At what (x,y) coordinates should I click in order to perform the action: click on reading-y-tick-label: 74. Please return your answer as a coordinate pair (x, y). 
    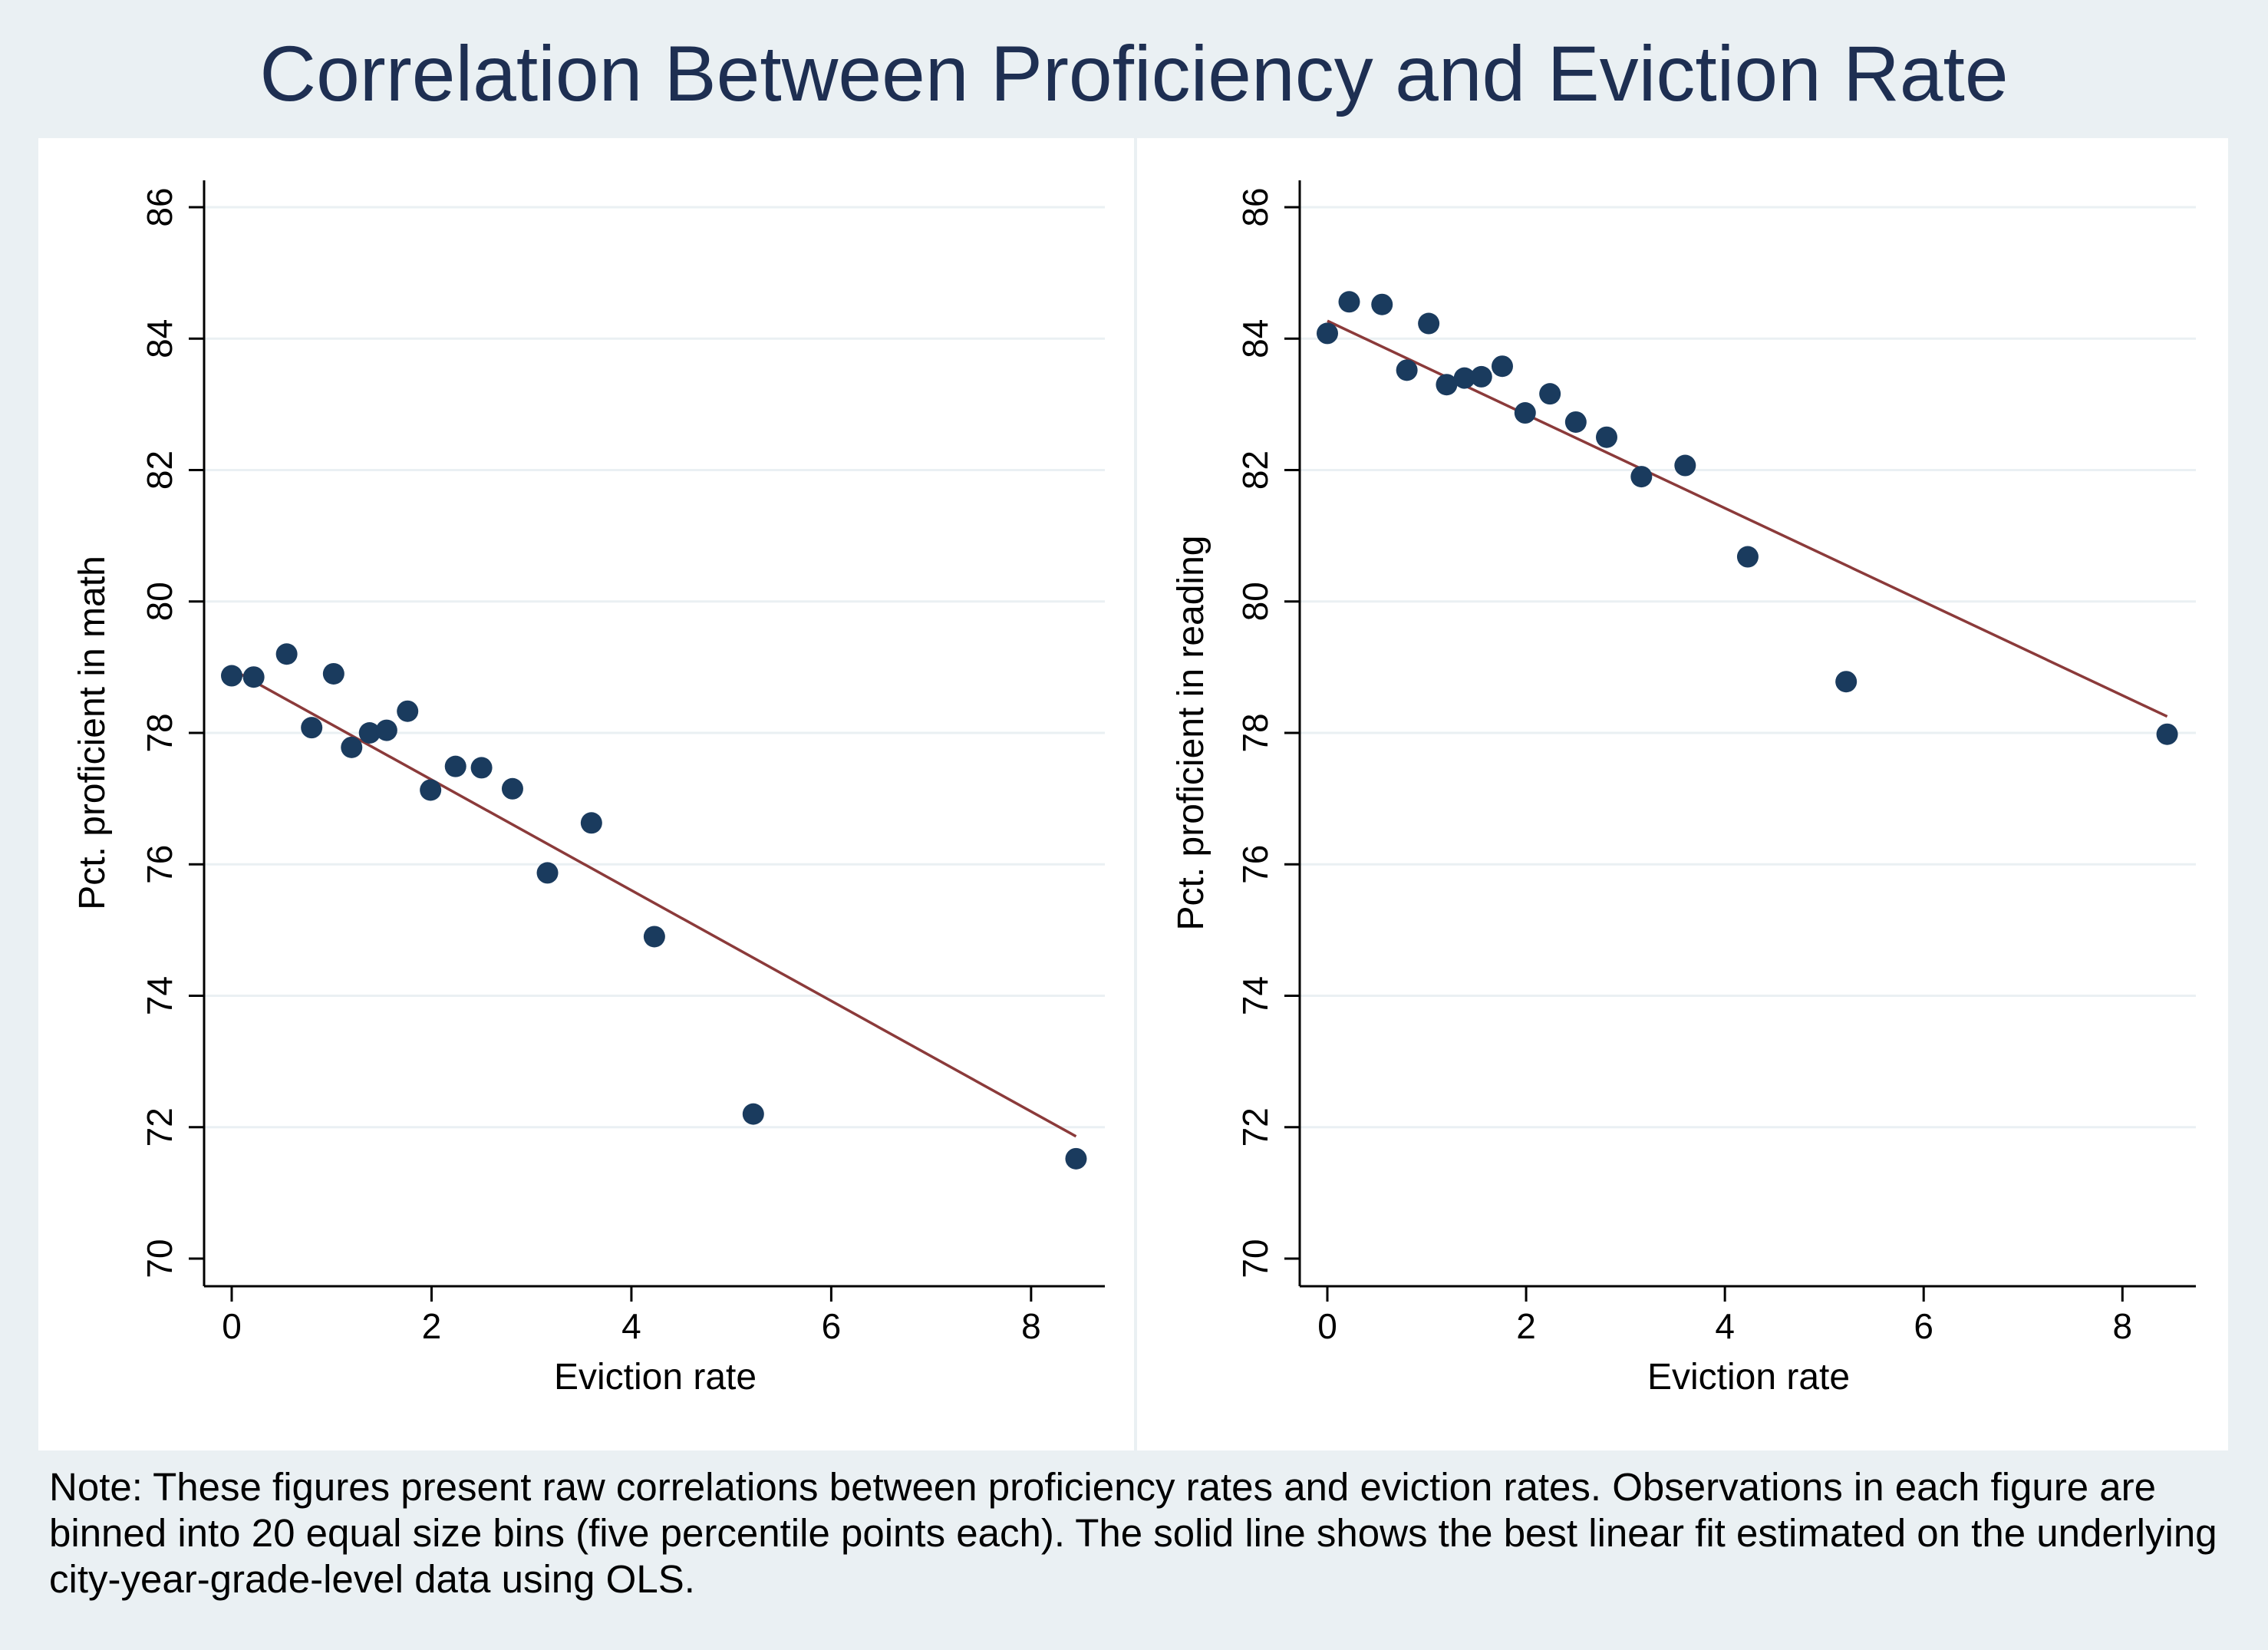
    Looking at the image, I should click on (1255, 995).